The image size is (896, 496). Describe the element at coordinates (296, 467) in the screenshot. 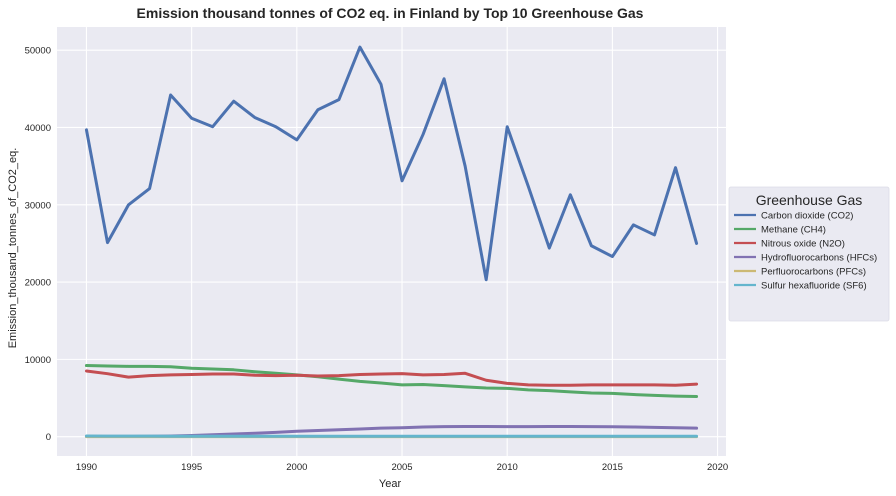

I see `x-tick-label: 2000` at that location.